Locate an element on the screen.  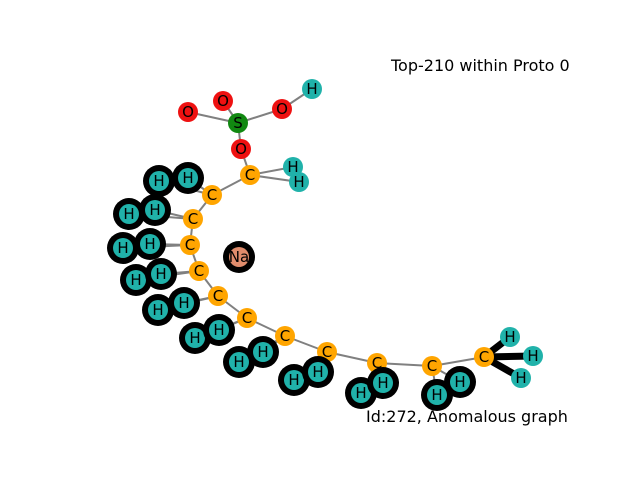
atom-H8a: H is located at coordinates (239, 362).